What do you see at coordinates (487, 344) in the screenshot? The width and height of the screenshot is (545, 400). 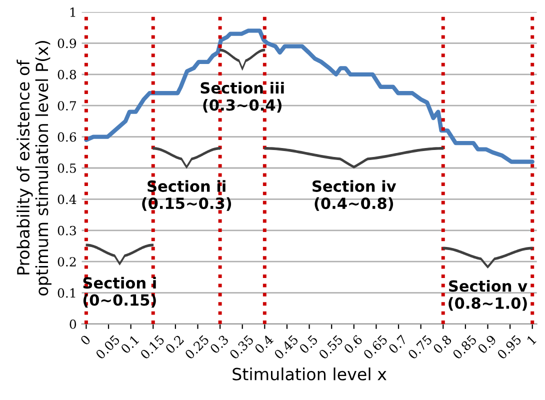 I see `x-tick-label: 0.9` at bounding box center [487, 344].